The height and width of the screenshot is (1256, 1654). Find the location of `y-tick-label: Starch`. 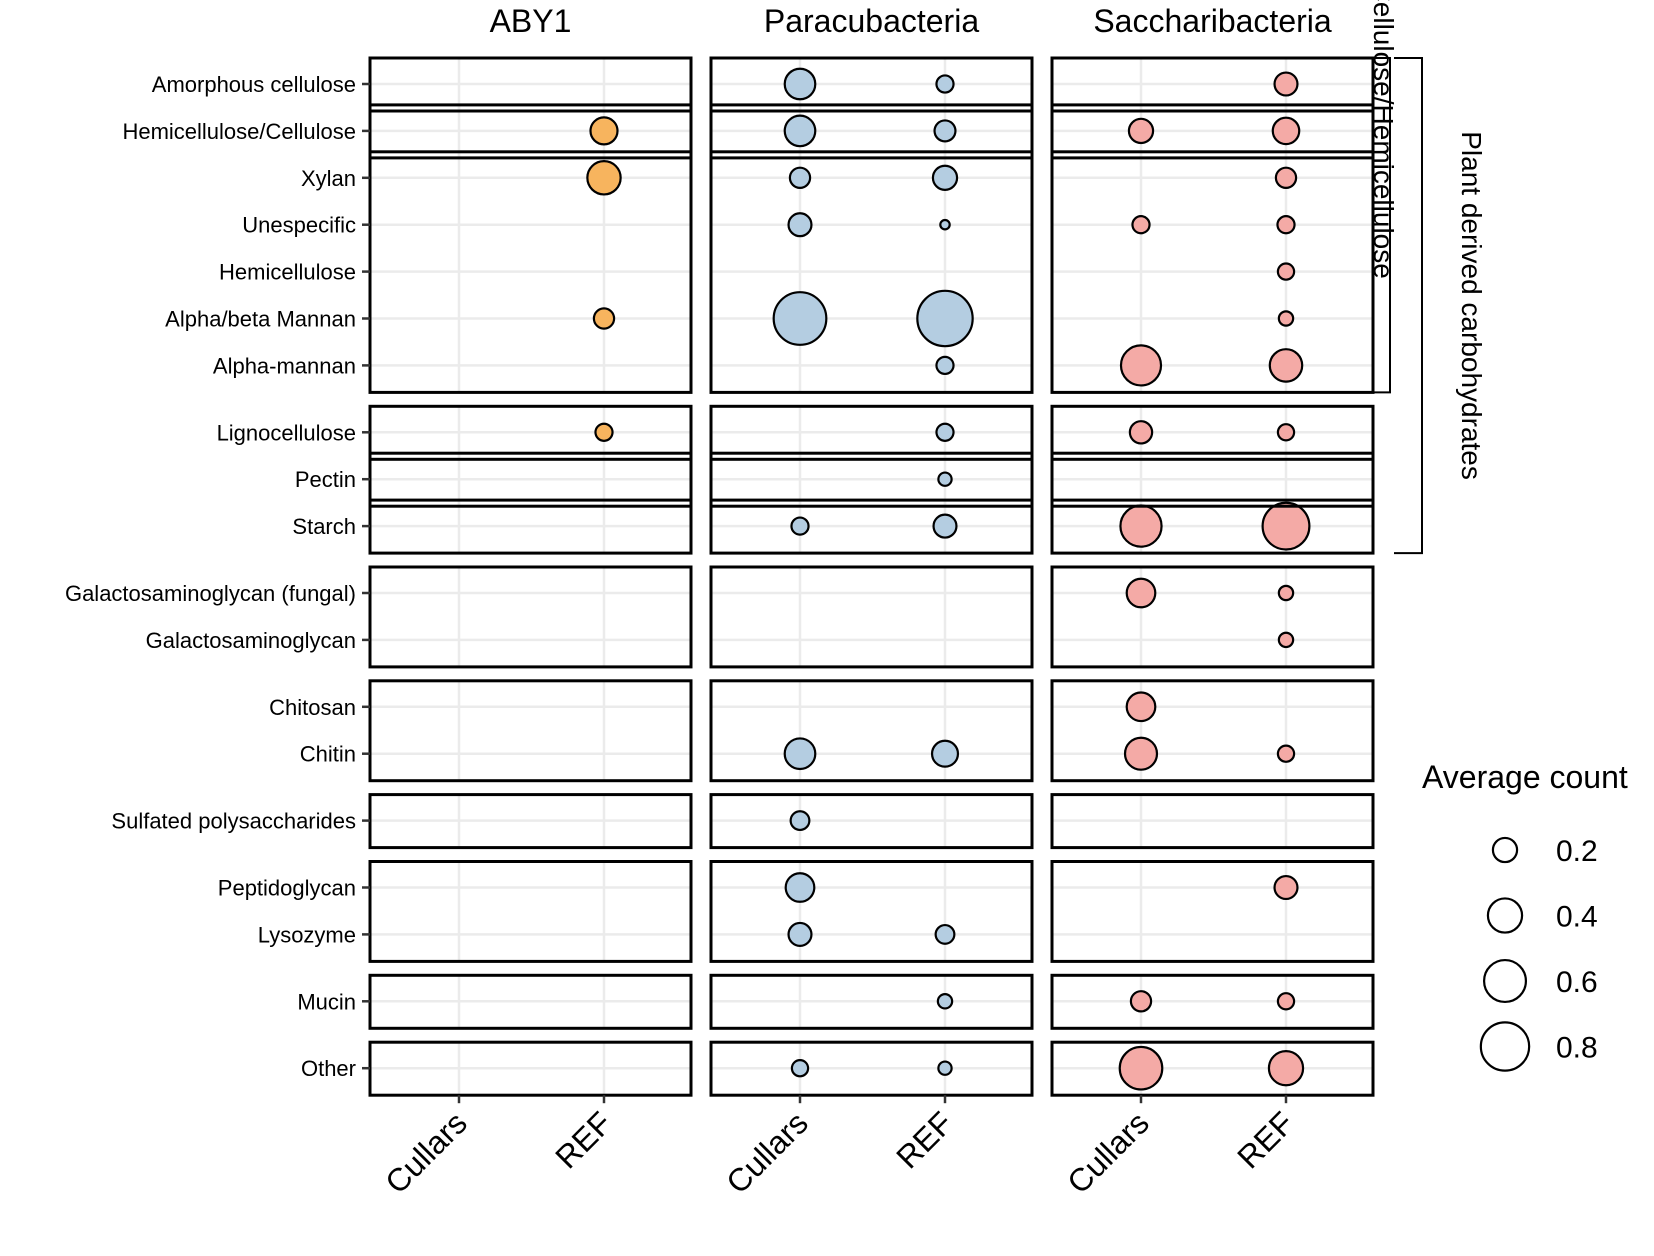

y-tick-label: Starch is located at coordinates (324, 526).